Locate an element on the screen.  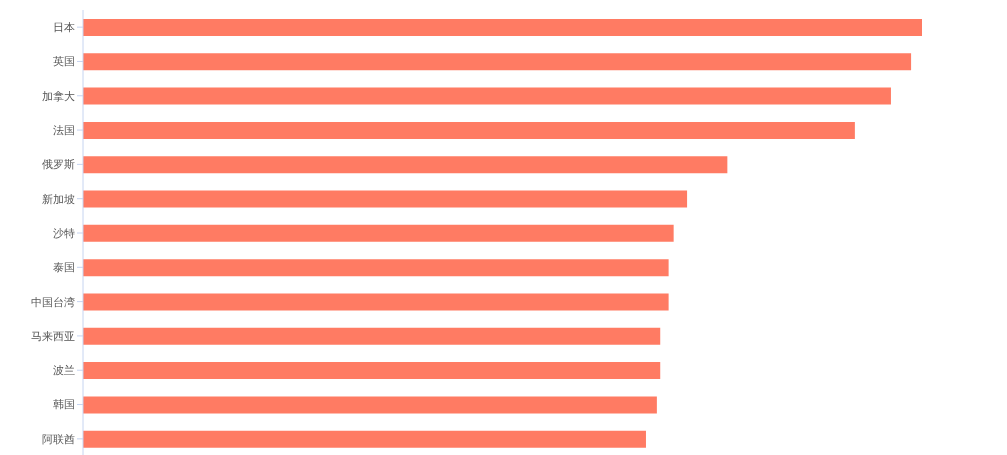
y-tick-label: 日本 is located at coordinates (64, 28).